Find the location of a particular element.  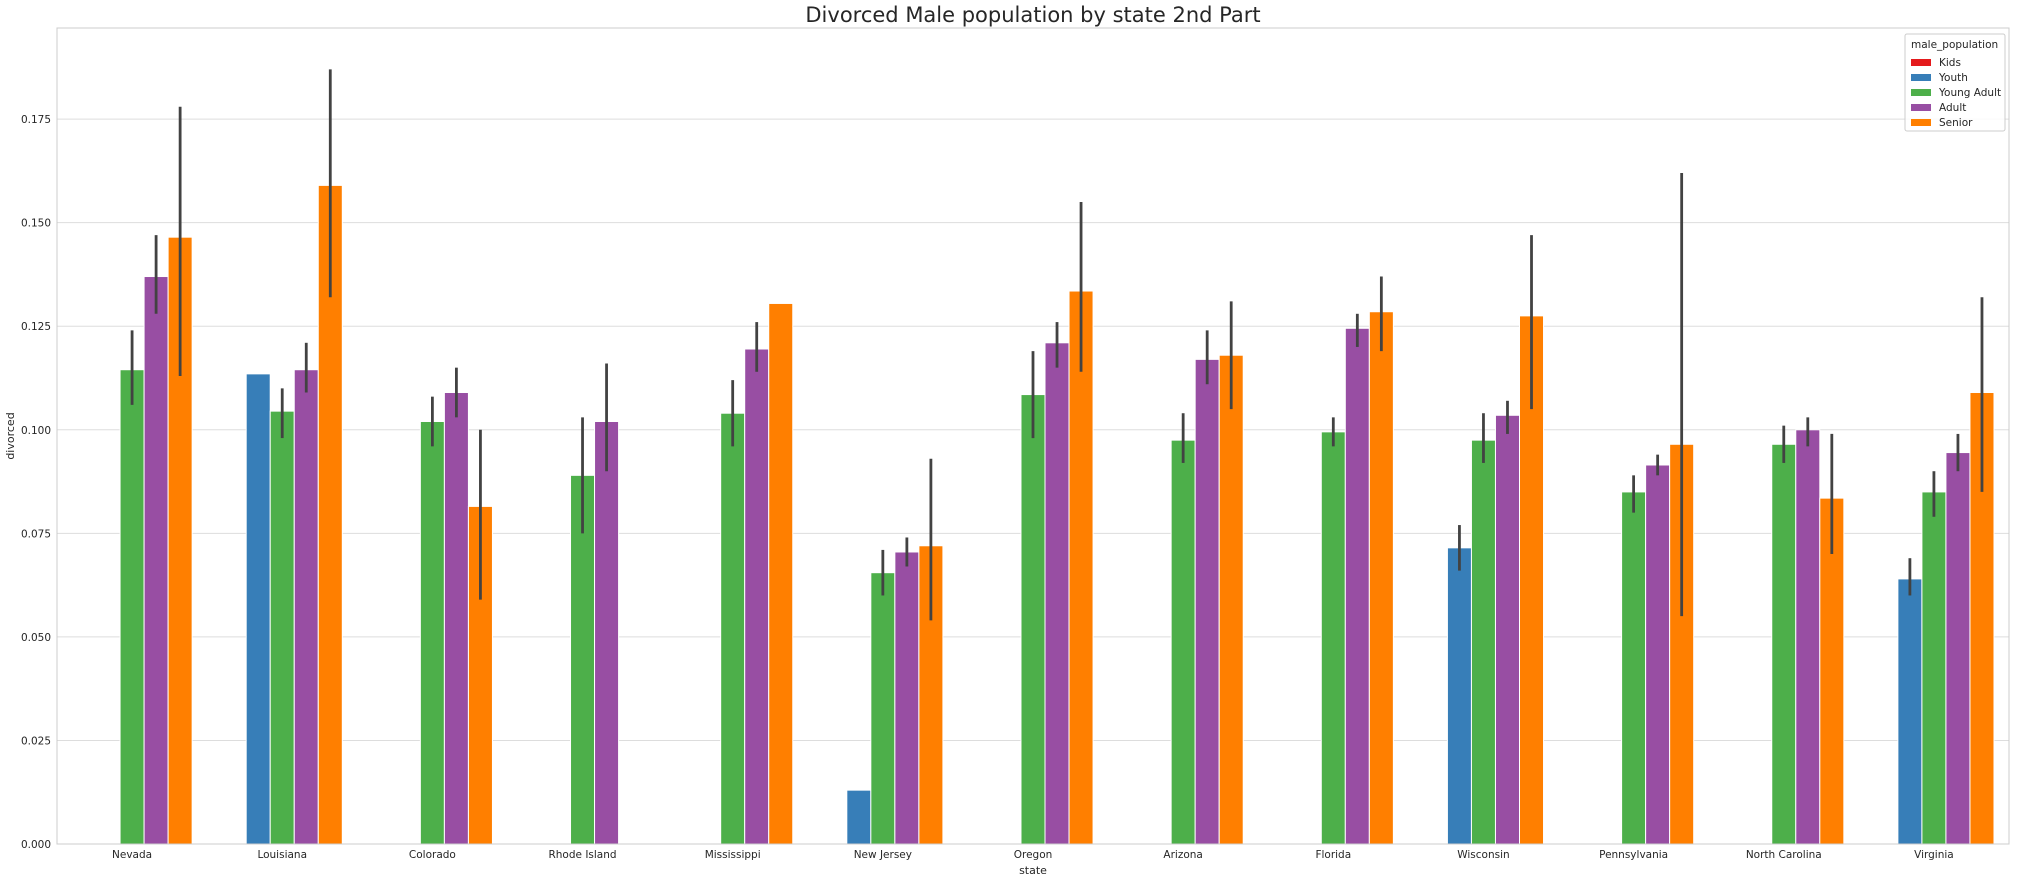

legend-label-kids: Kids is located at coordinates (1950, 63).